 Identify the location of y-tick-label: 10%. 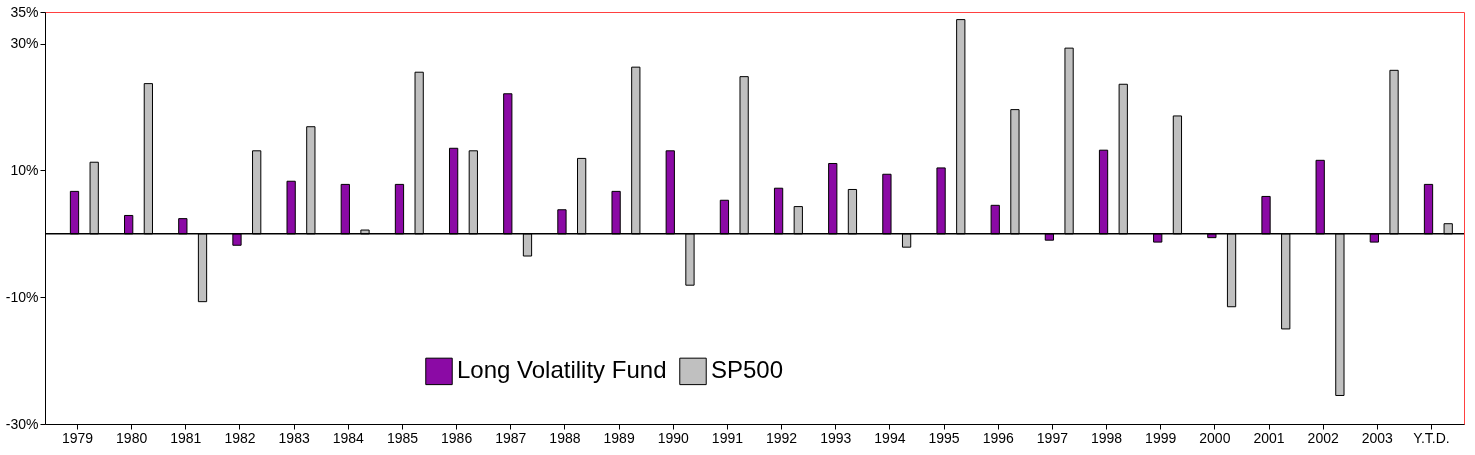
(24, 169).